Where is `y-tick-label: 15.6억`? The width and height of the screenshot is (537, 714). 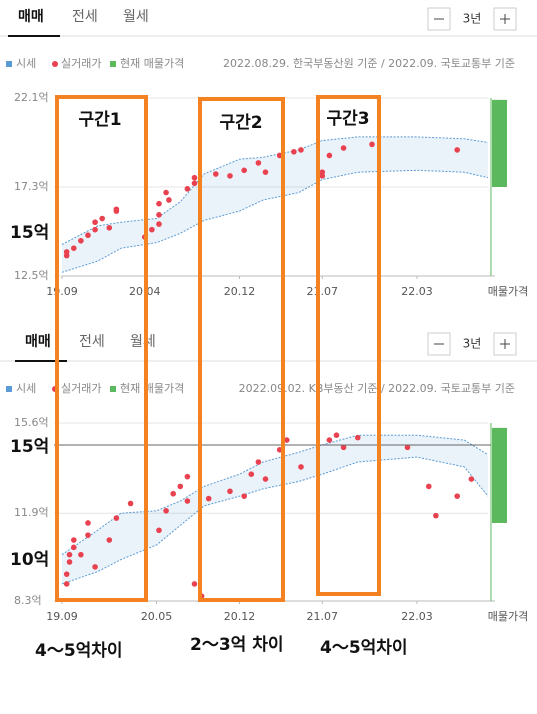
y-tick-label: 15.6억 is located at coordinates (31, 422).